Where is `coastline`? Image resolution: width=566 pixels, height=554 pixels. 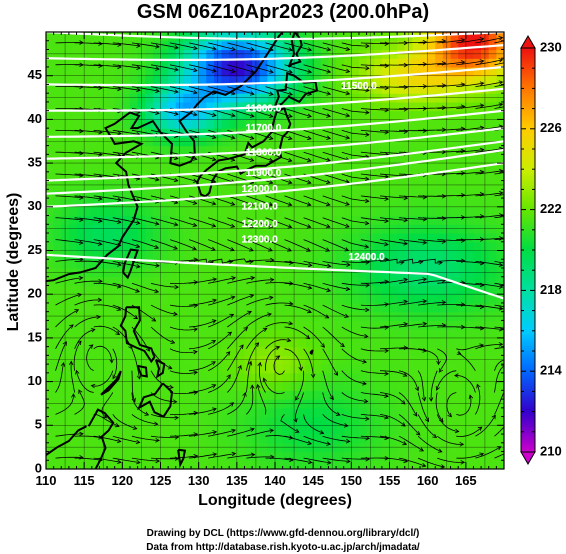
coastline is located at coordinates (311, 352).